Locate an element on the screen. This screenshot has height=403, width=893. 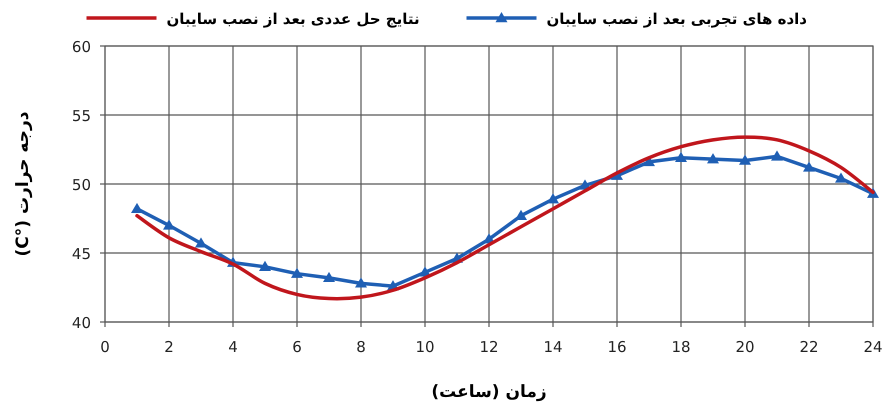
x-tick-label: 8 is located at coordinates (361, 347).